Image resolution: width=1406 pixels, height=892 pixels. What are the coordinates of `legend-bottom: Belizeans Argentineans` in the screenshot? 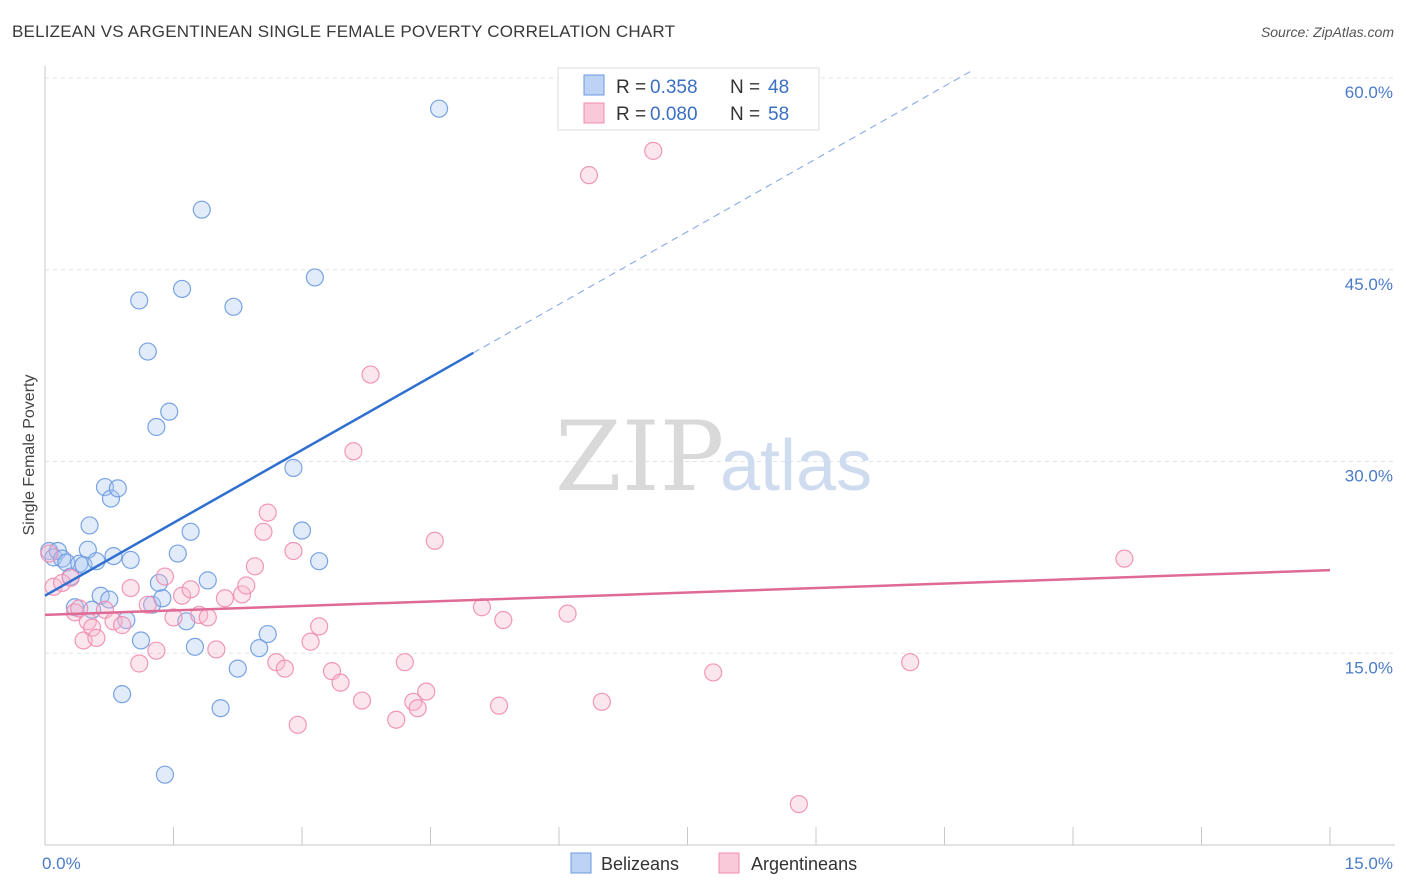 It's located at (713, 863).